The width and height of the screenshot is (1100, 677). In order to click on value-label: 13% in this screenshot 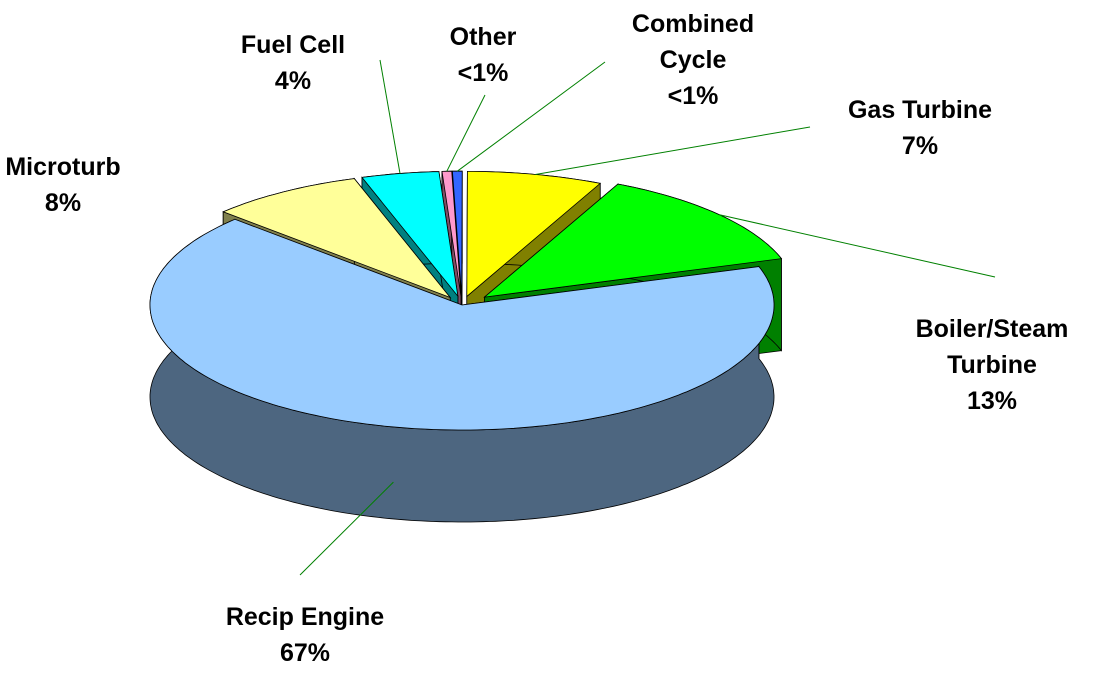, I will do `click(992, 401)`.